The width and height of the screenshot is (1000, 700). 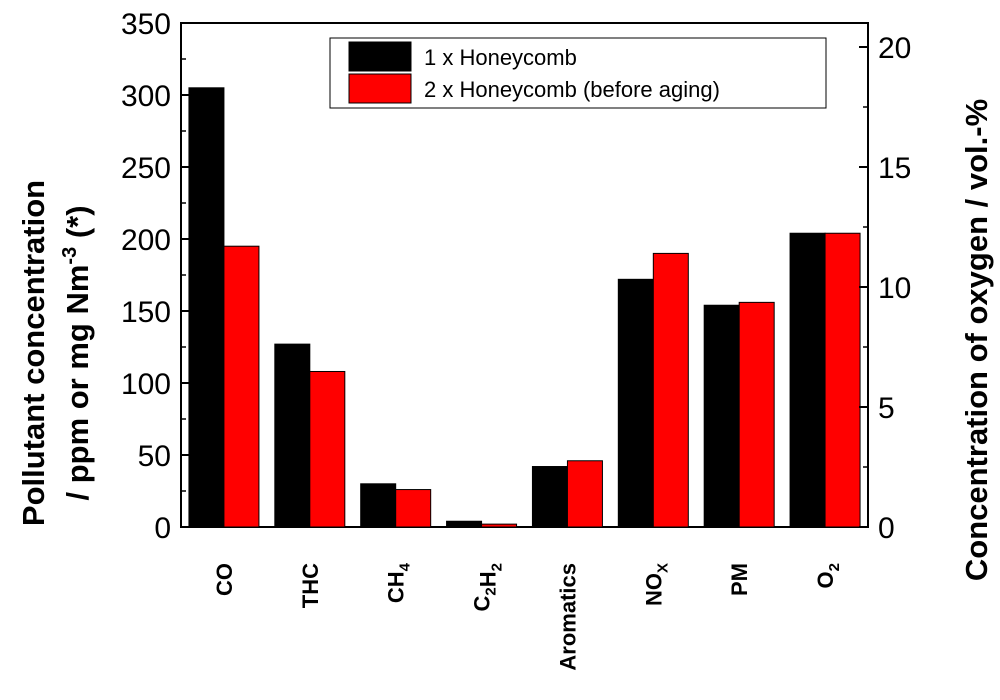 What do you see at coordinates (146, 96) in the screenshot?
I see `left-tick-label: 300` at bounding box center [146, 96].